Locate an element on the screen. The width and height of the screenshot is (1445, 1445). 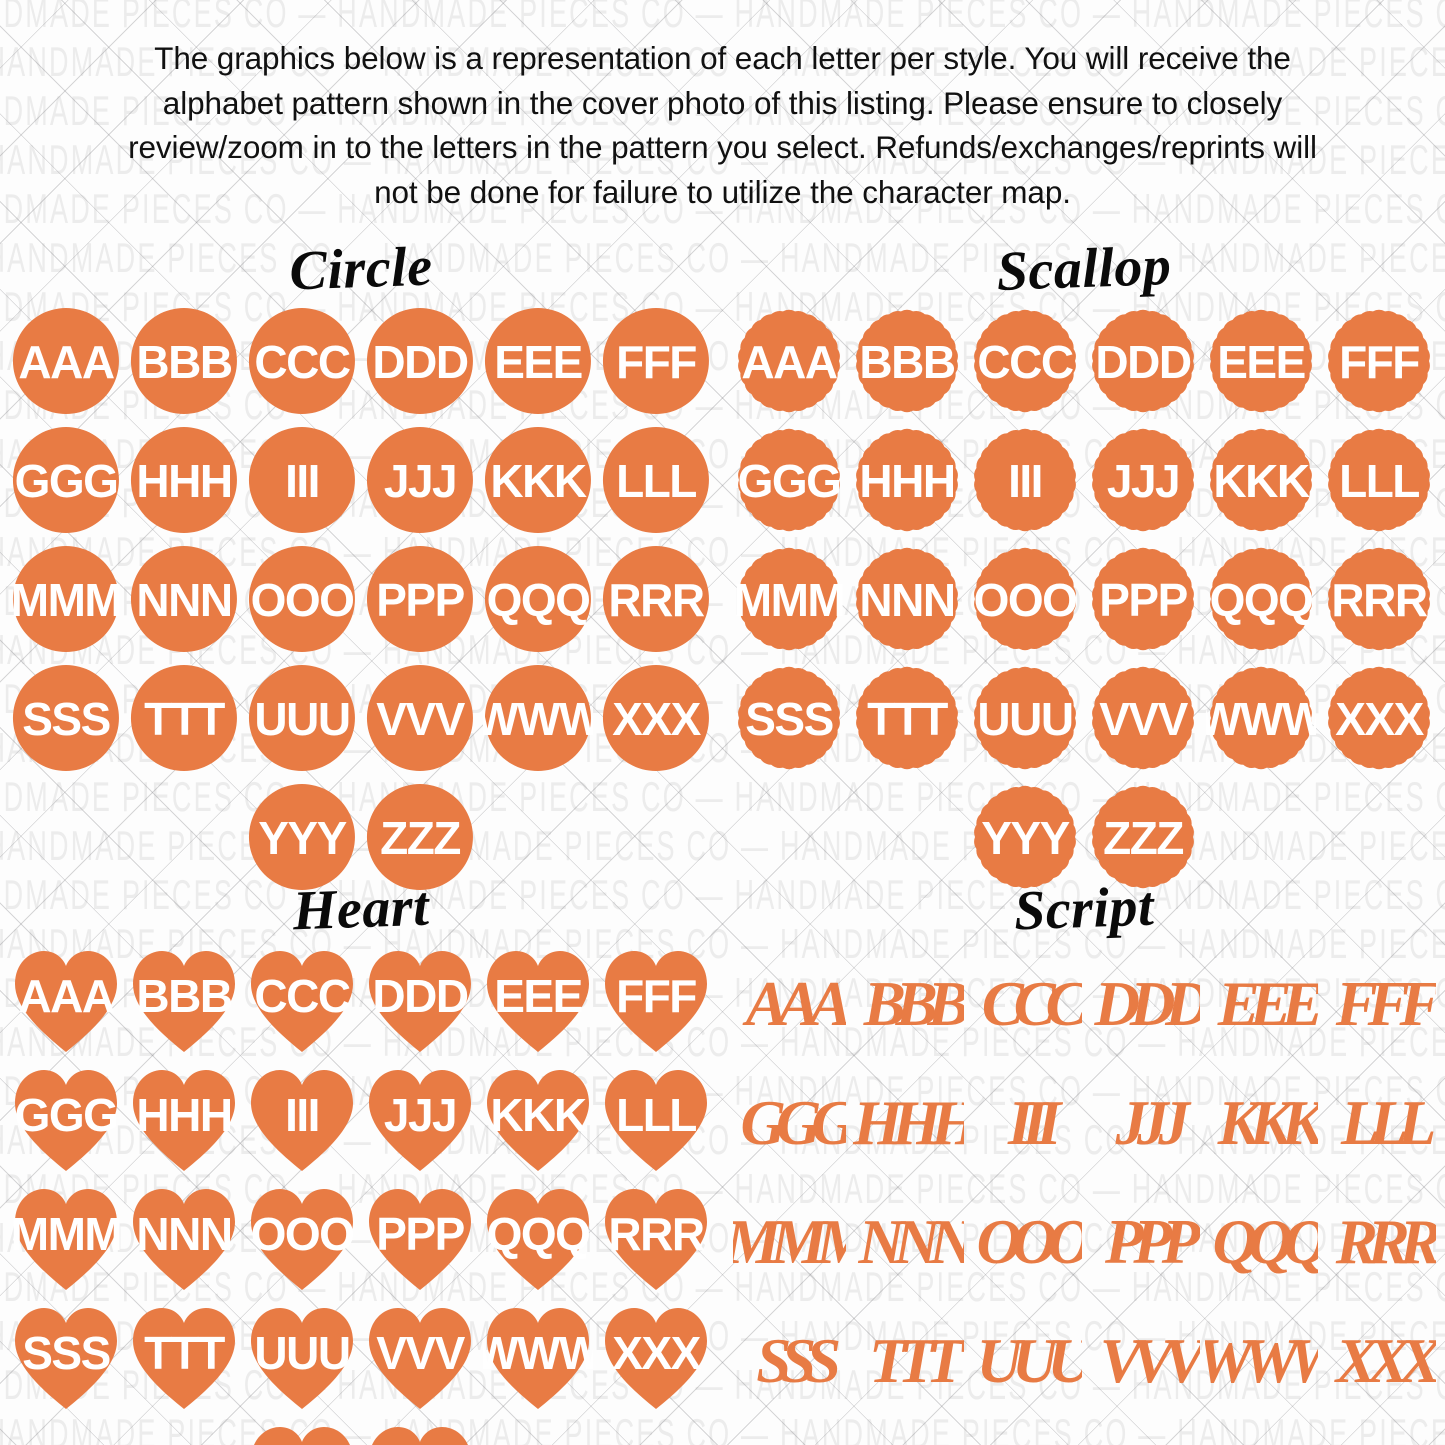
monogram-cell-scallop-i: III is located at coordinates (1025, 480).